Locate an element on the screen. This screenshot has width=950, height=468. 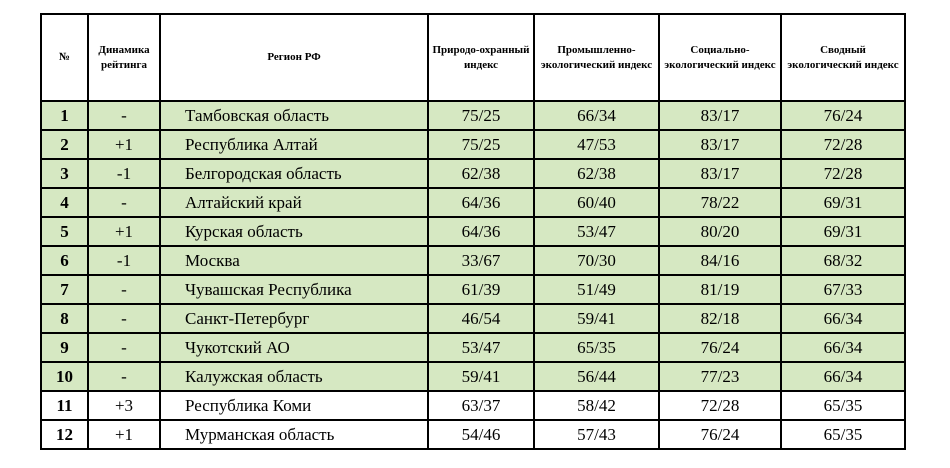
table-row: 10- Калужская область 59/41 56/44 77/23 66/34 is located at coordinates (473, 376).